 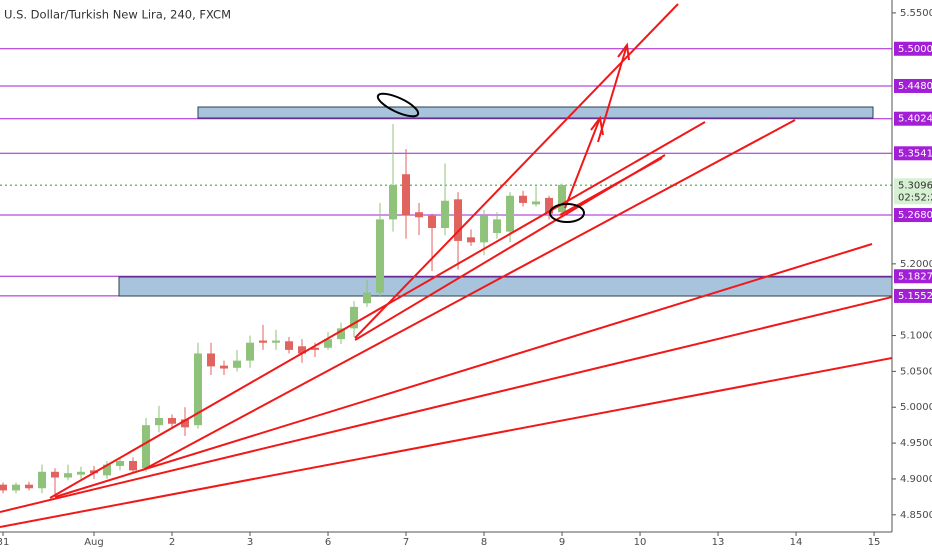 I want to click on level-label: 5.15526, so click(x=915, y=296).